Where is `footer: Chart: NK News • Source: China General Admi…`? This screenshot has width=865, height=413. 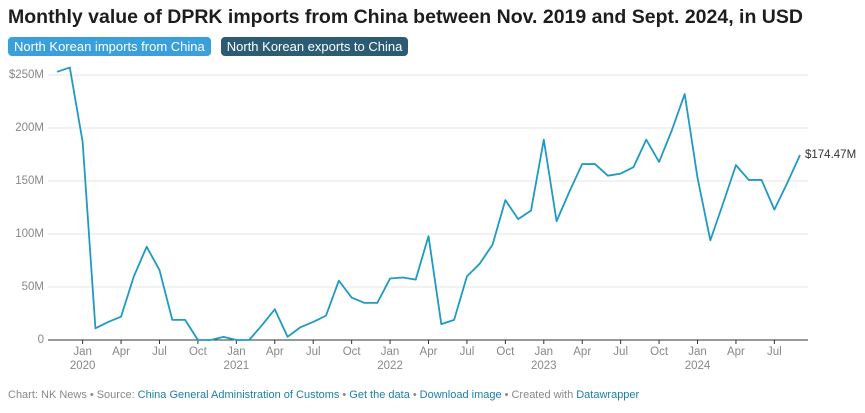 footer: Chart: NK News • Source: China General Admi… is located at coordinates (323, 395).